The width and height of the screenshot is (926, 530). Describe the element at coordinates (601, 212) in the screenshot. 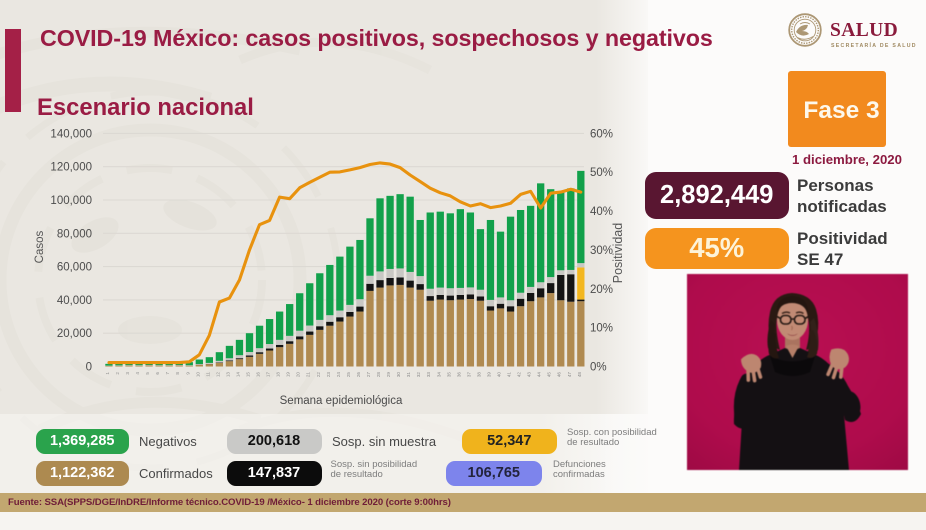

I see `svg-text: 40%` at that location.